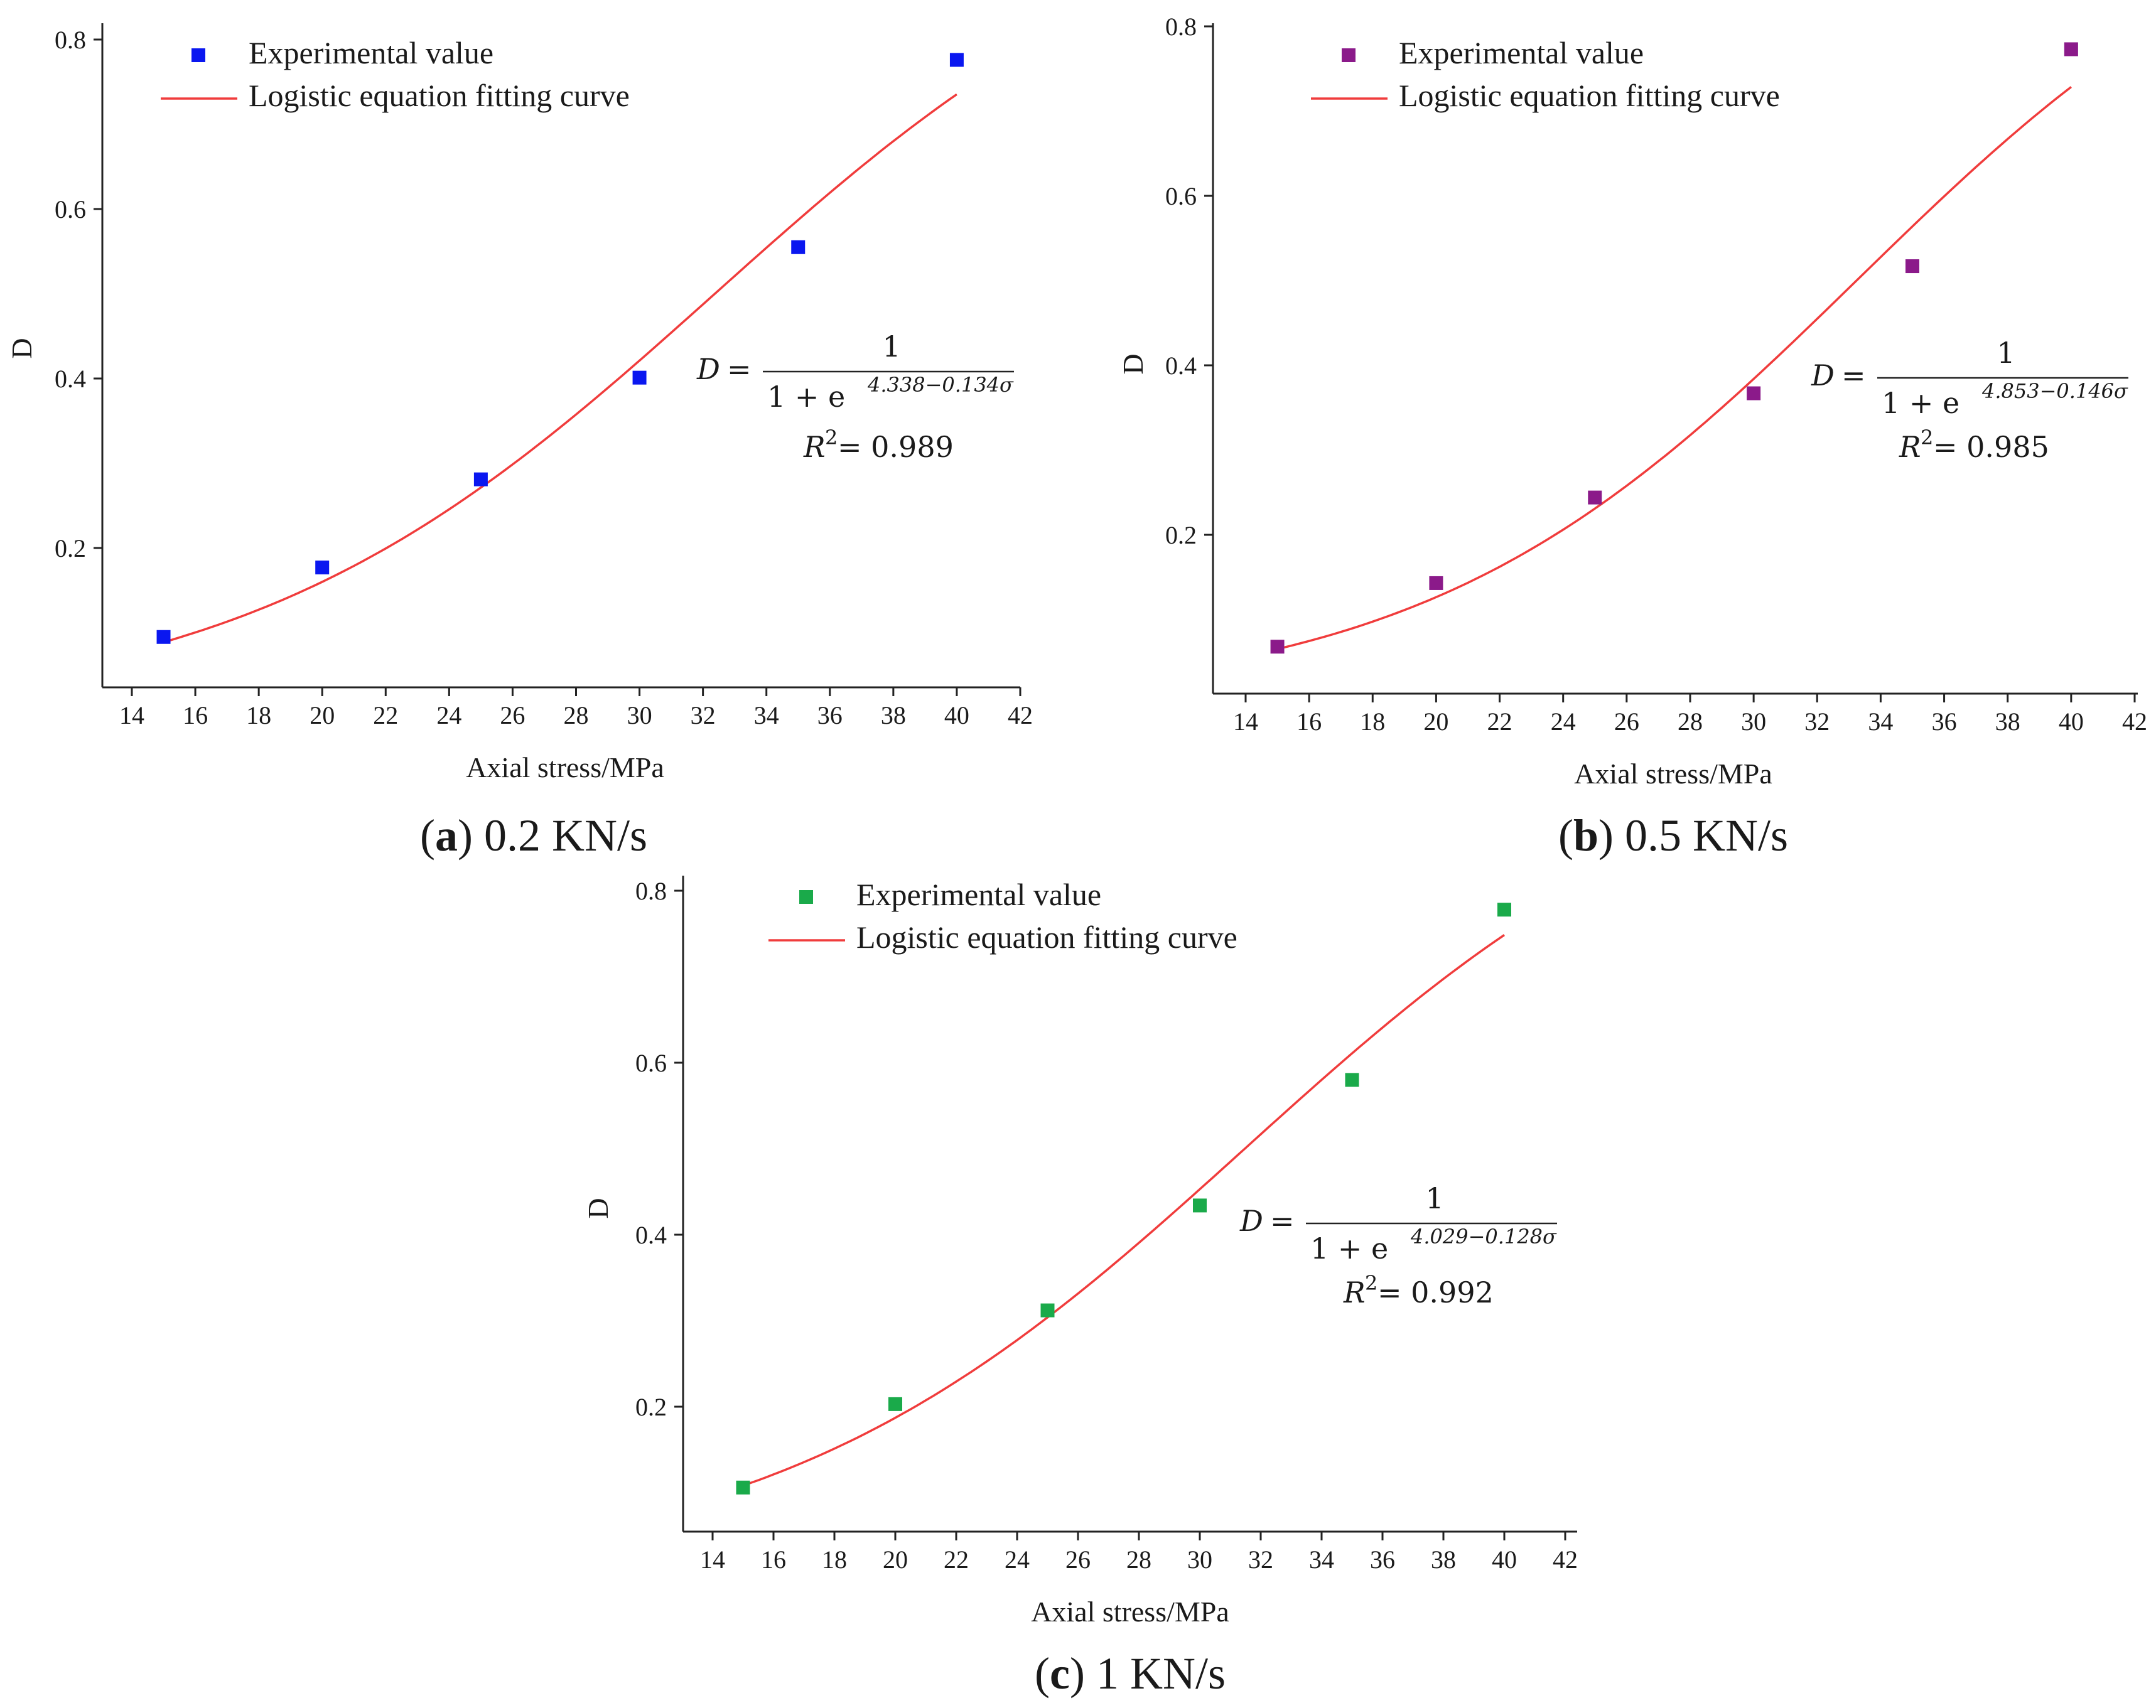  What do you see at coordinates (1589, 95) in the screenshot?
I see `legend-label-fit: Logistic equation fitting curve` at bounding box center [1589, 95].